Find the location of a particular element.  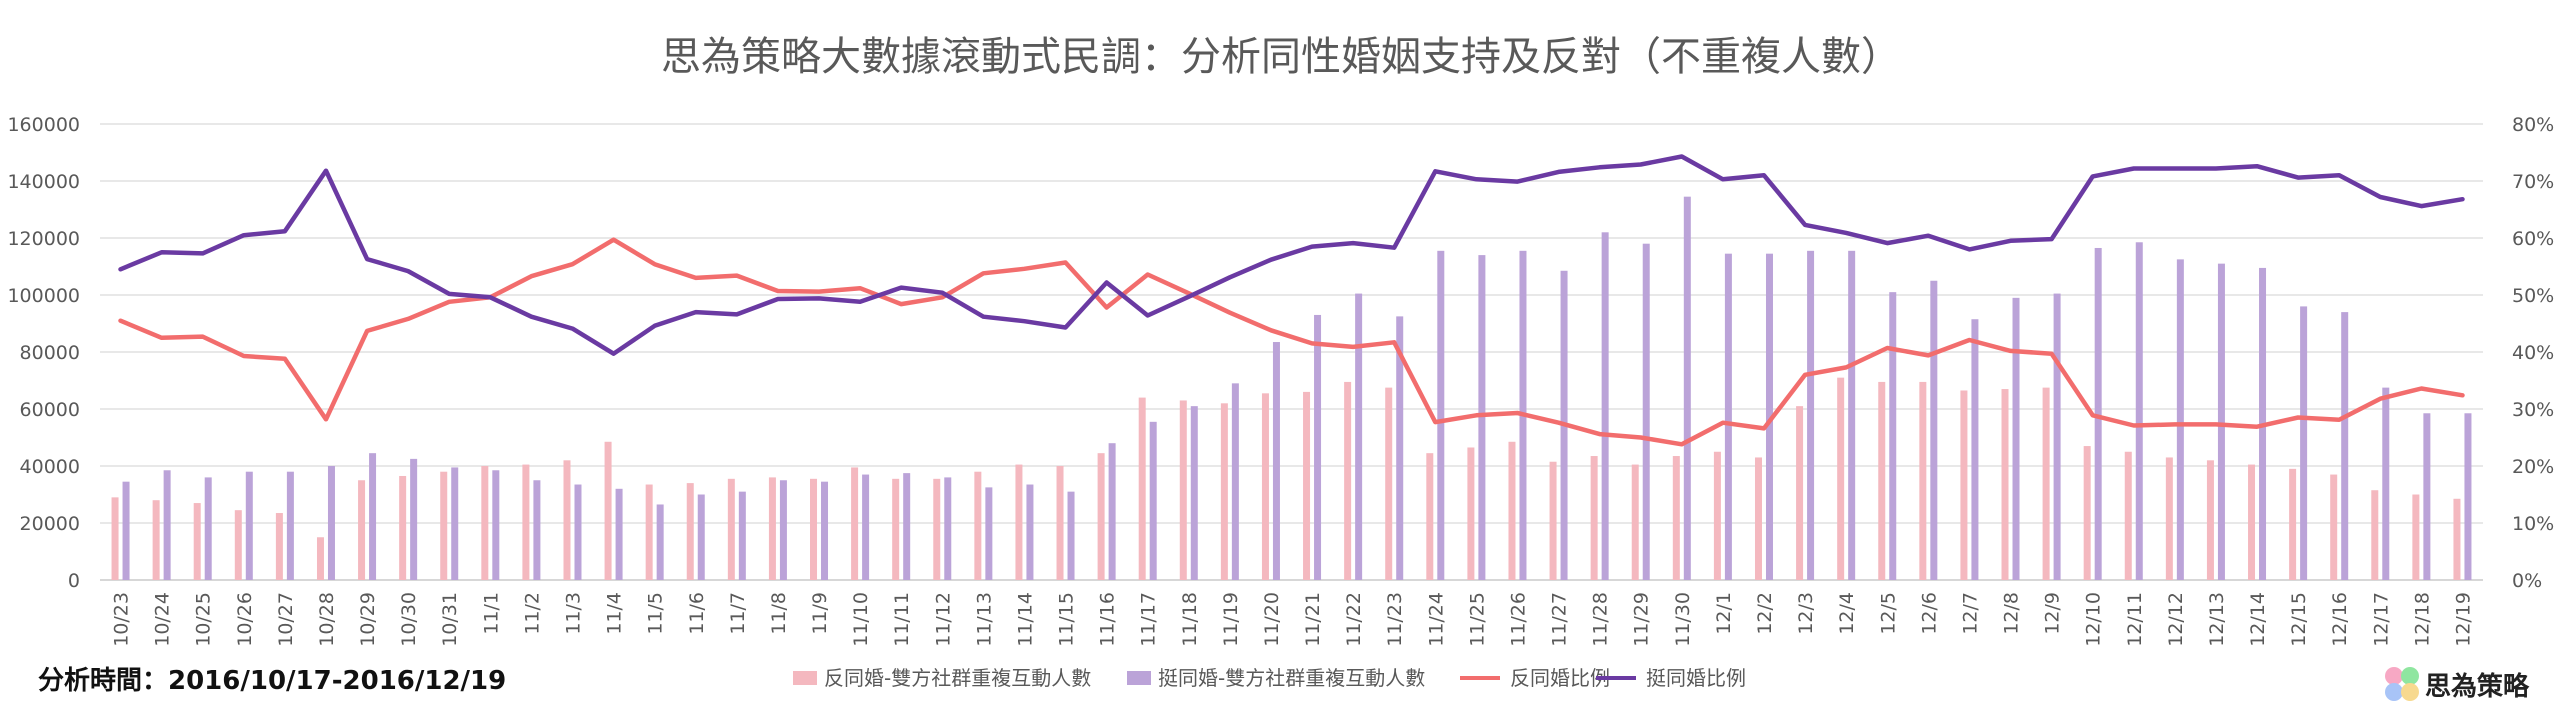

x-axis-tick-label: 10/30 is located at coordinates (409, 619).